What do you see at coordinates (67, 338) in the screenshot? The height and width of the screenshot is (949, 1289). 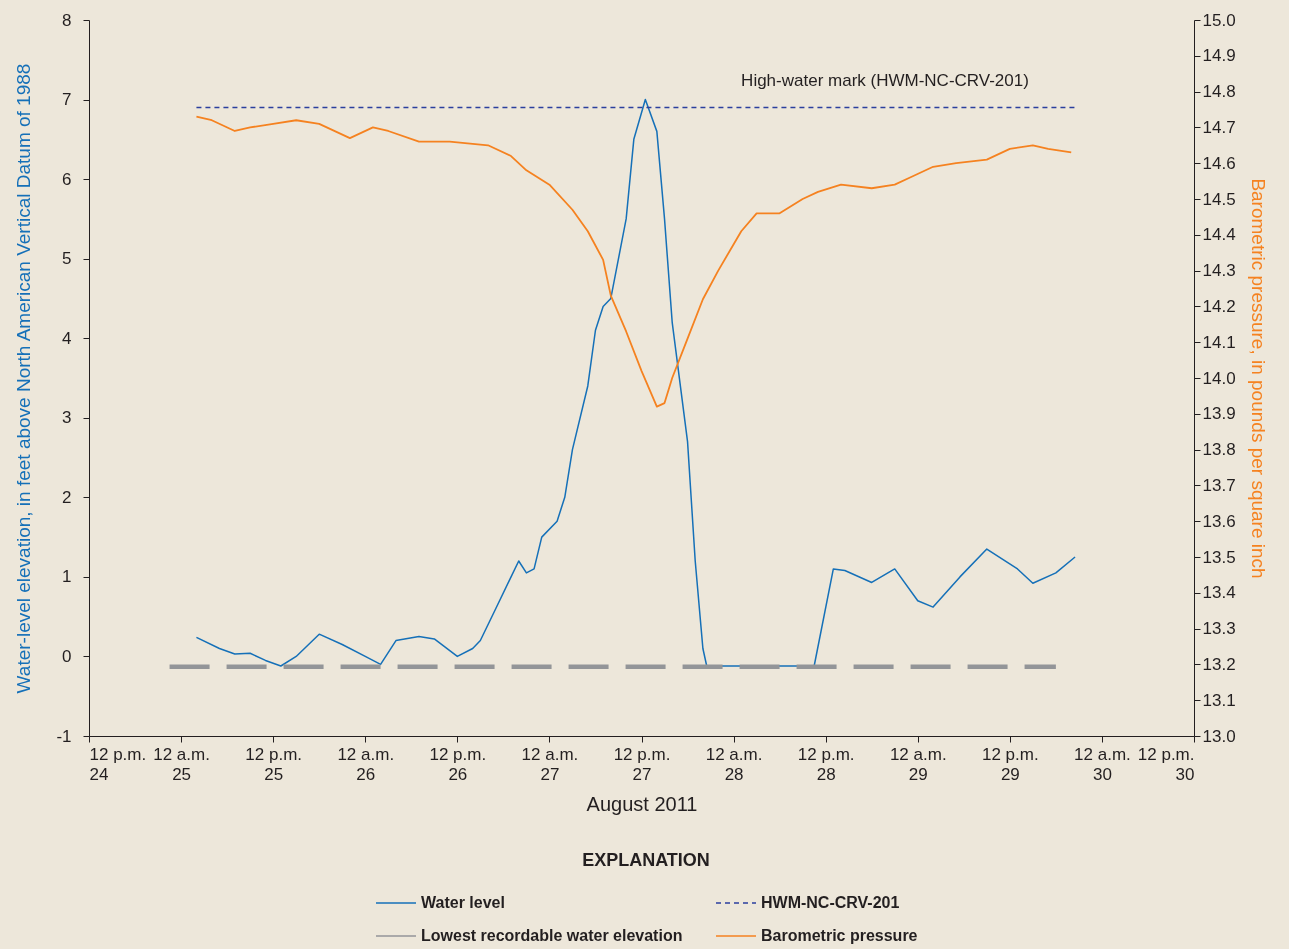 I see `y-tick-label: 4` at bounding box center [67, 338].